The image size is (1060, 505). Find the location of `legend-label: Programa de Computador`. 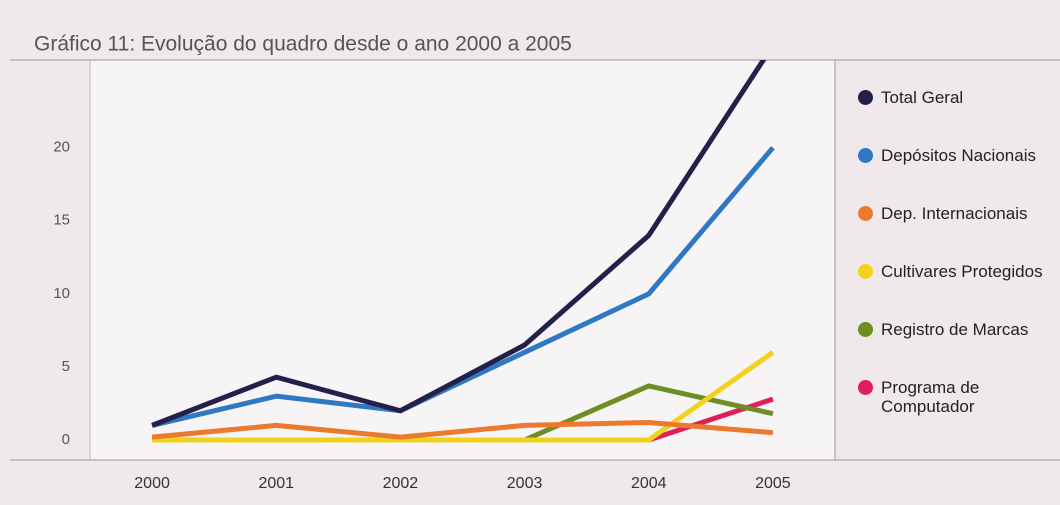

legend-label: Programa de Computador is located at coordinates (930, 397).